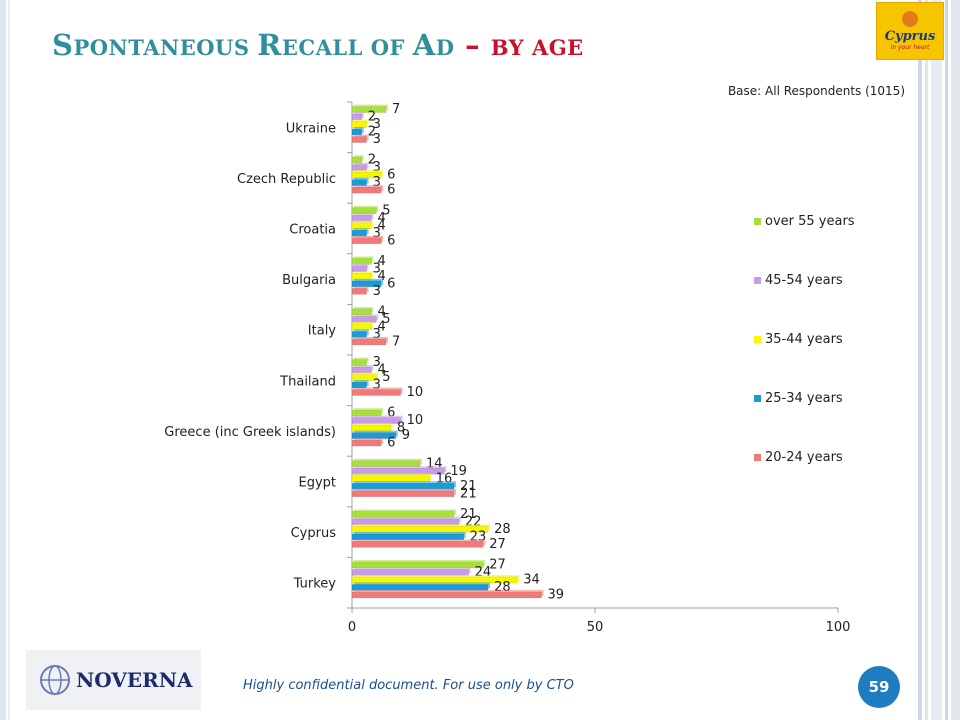 This screenshot has height=720, width=960. What do you see at coordinates (3, 360) in the screenshot?
I see `left-decor-bar` at bounding box center [3, 360].